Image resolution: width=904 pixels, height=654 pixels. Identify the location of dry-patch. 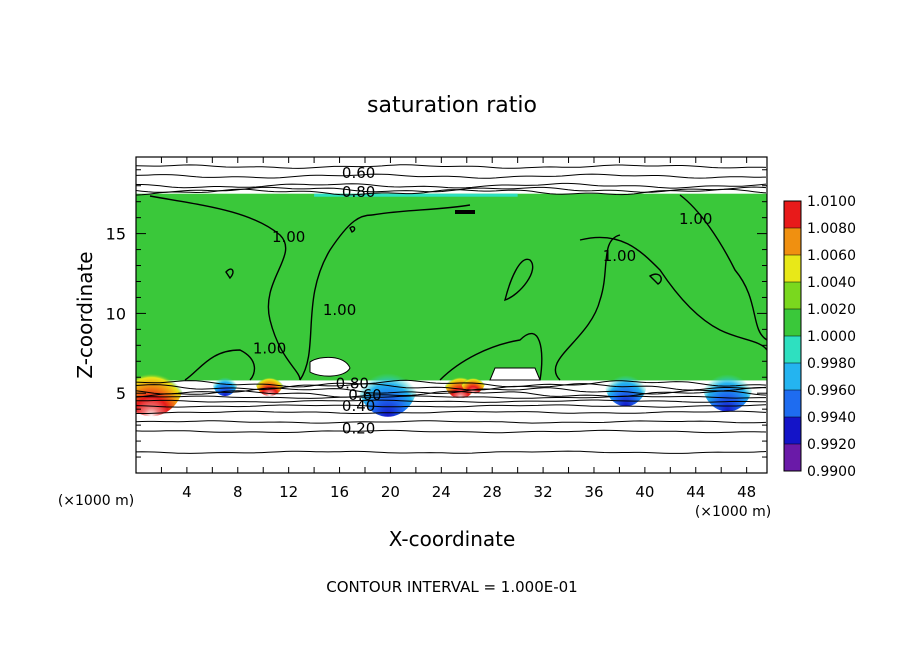
(465, 212).